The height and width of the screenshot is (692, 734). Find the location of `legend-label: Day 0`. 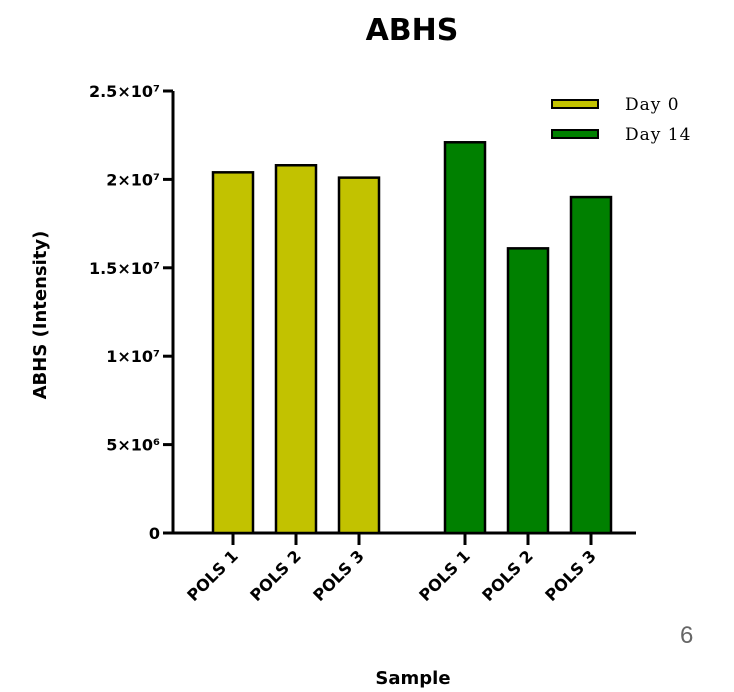

legend-label: Day 0 is located at coordinates (652, 105).